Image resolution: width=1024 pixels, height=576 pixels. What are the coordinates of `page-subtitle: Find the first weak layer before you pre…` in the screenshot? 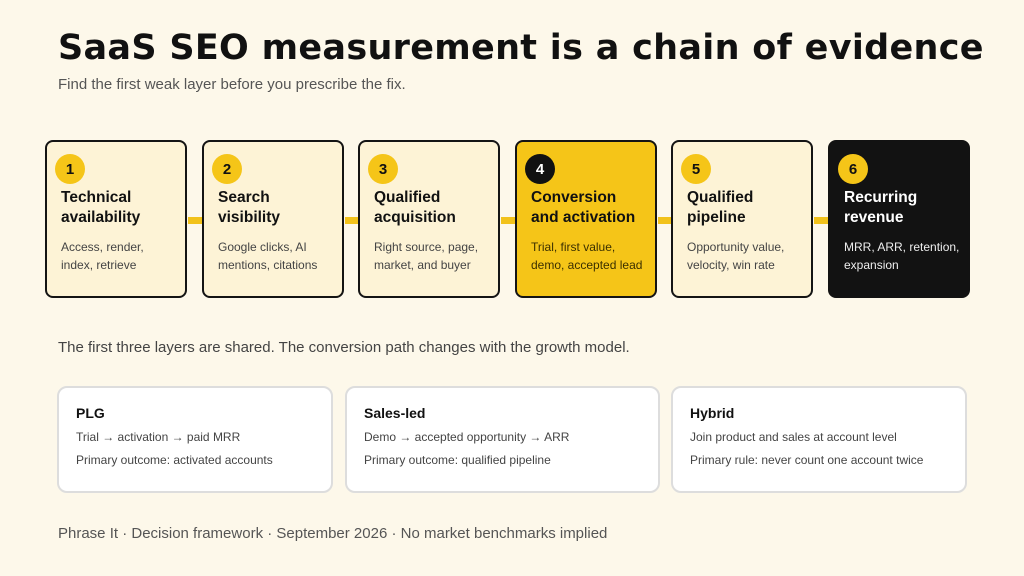 It's located at (232, 84).